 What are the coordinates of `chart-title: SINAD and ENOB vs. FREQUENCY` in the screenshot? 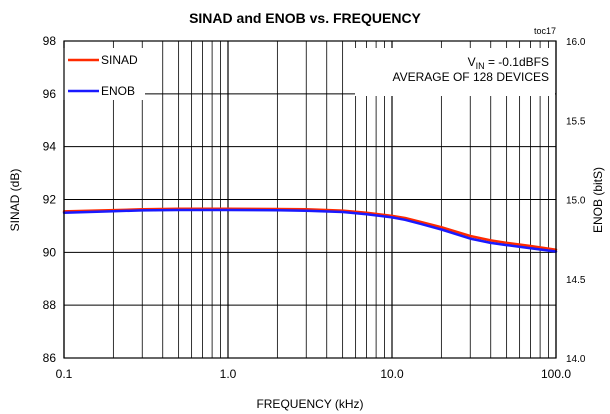 It's located at (305, 18).